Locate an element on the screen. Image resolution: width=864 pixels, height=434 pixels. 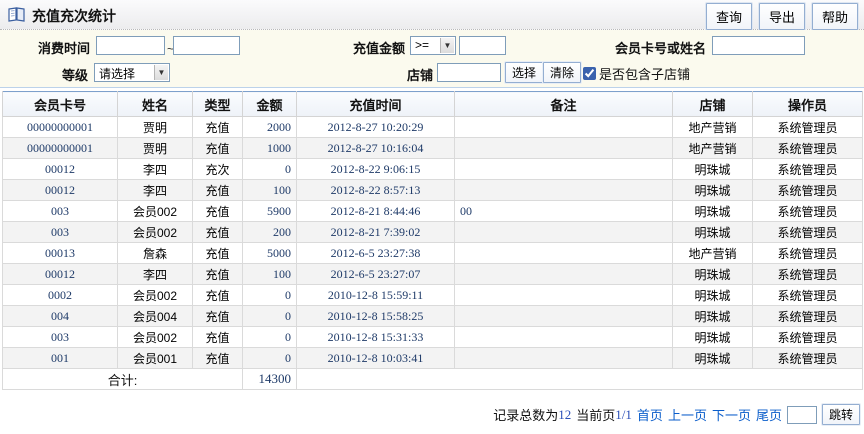
cell-time: 2012-8-21 8:44:46 is located at coordinates (375, 211).